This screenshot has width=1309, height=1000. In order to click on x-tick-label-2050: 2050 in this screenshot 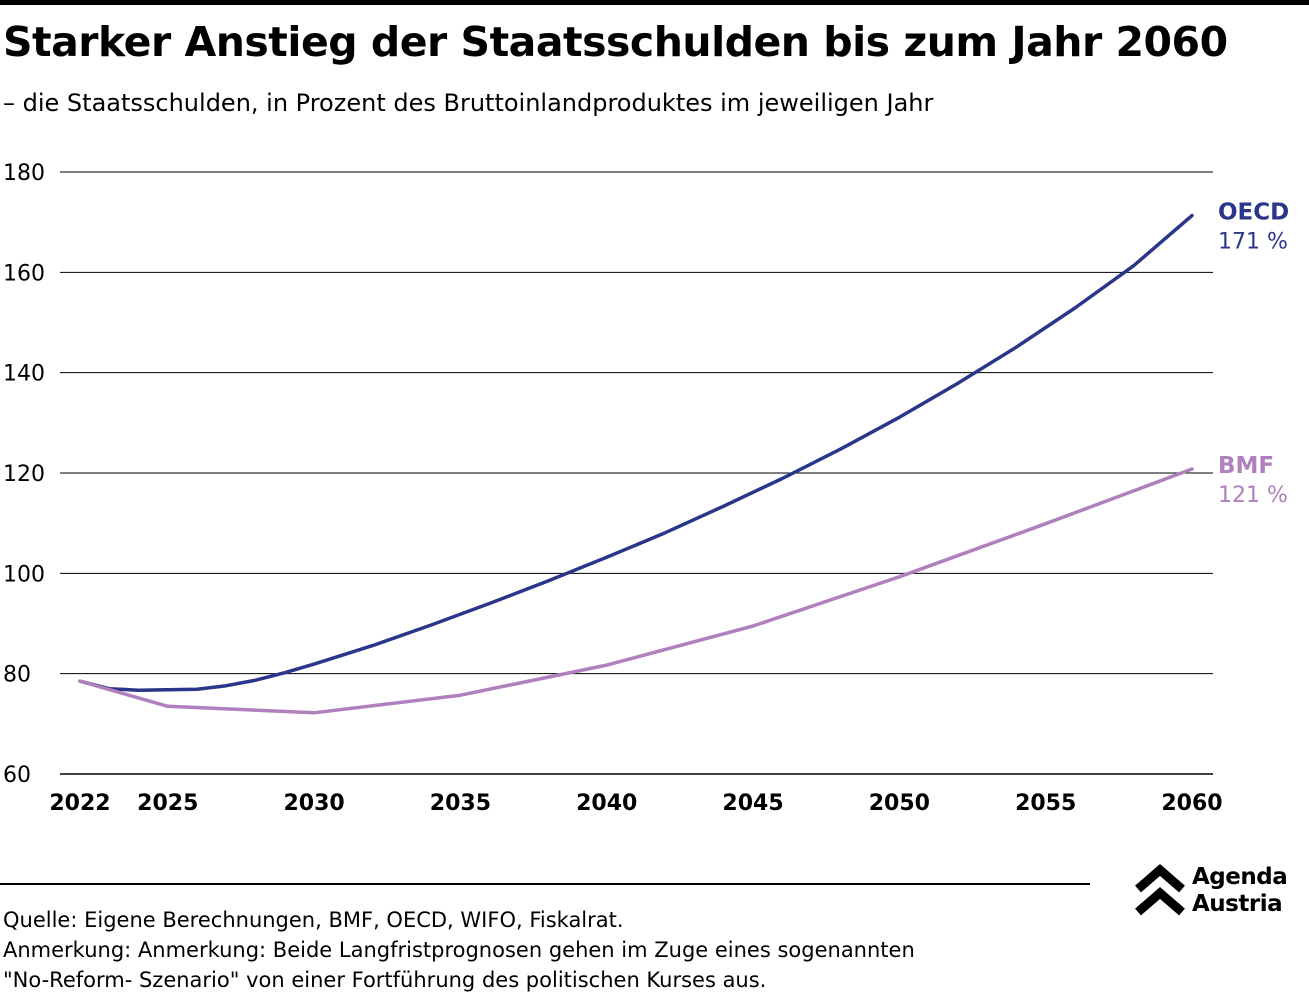, I will do `click(899, 803)`.